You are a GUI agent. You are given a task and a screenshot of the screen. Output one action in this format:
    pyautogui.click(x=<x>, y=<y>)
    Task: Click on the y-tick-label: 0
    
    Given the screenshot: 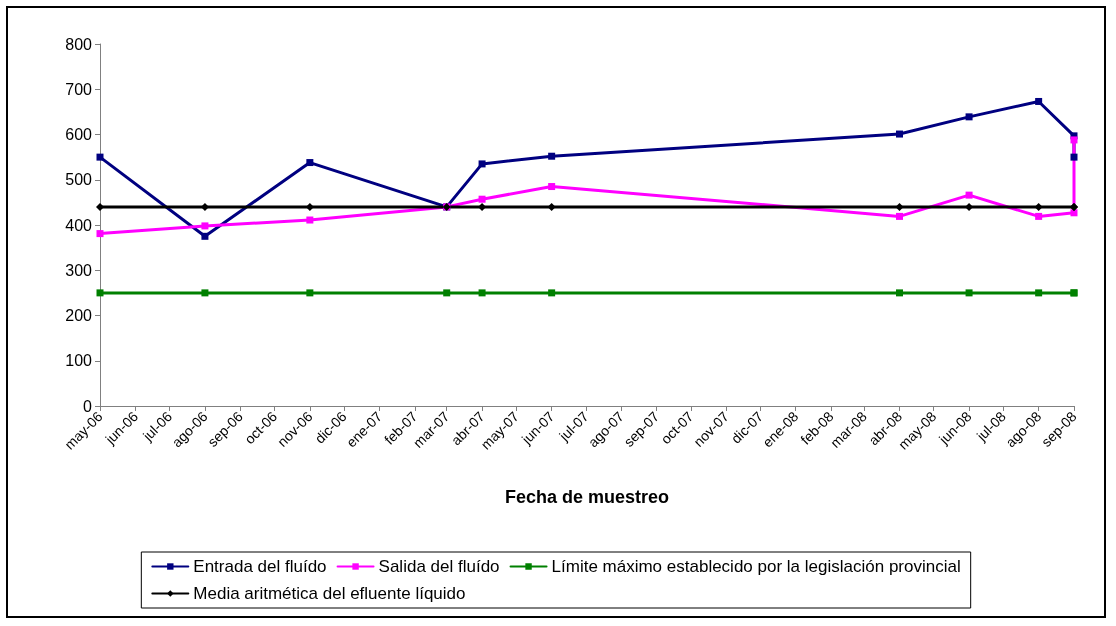 What is the action you would take?
    pyautogui.click(x=88, y=406)
    